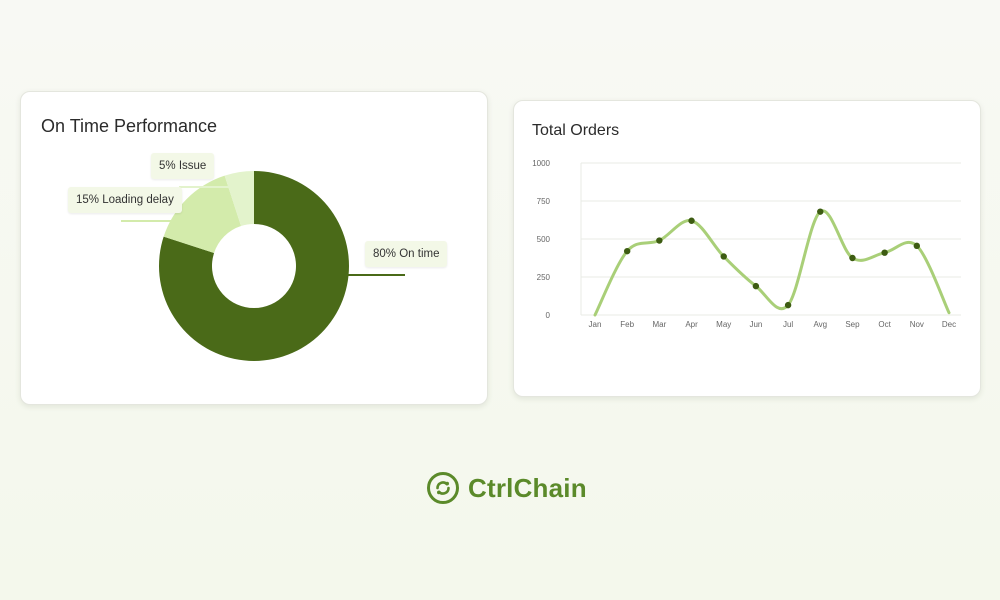  What do you see at coordinates (627, 324) in the screenshot?
I see `x-tick-label: Feb` at bounding box center [627, 324].